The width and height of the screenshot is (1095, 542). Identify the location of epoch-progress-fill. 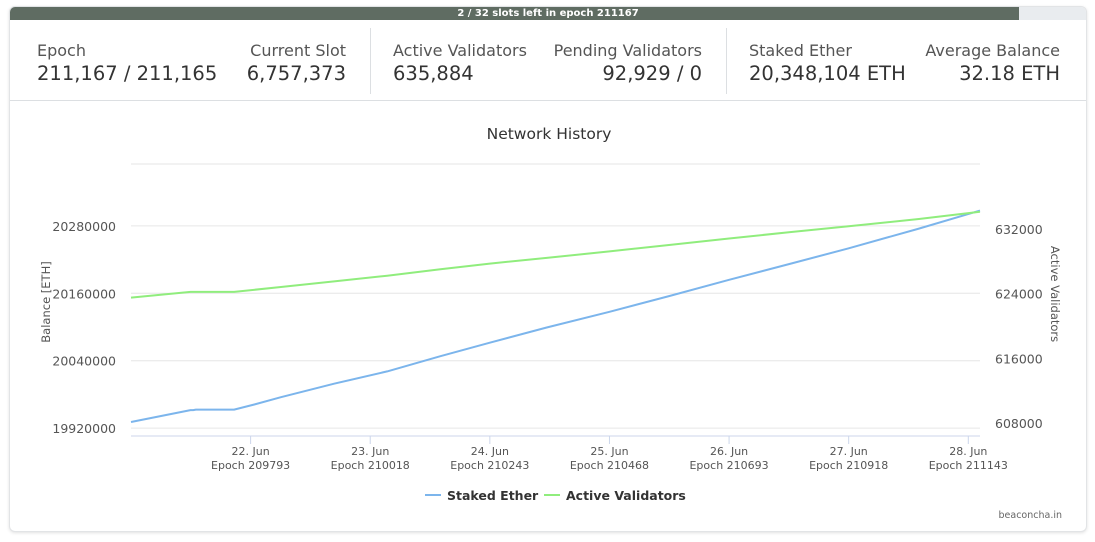
(514, 13).